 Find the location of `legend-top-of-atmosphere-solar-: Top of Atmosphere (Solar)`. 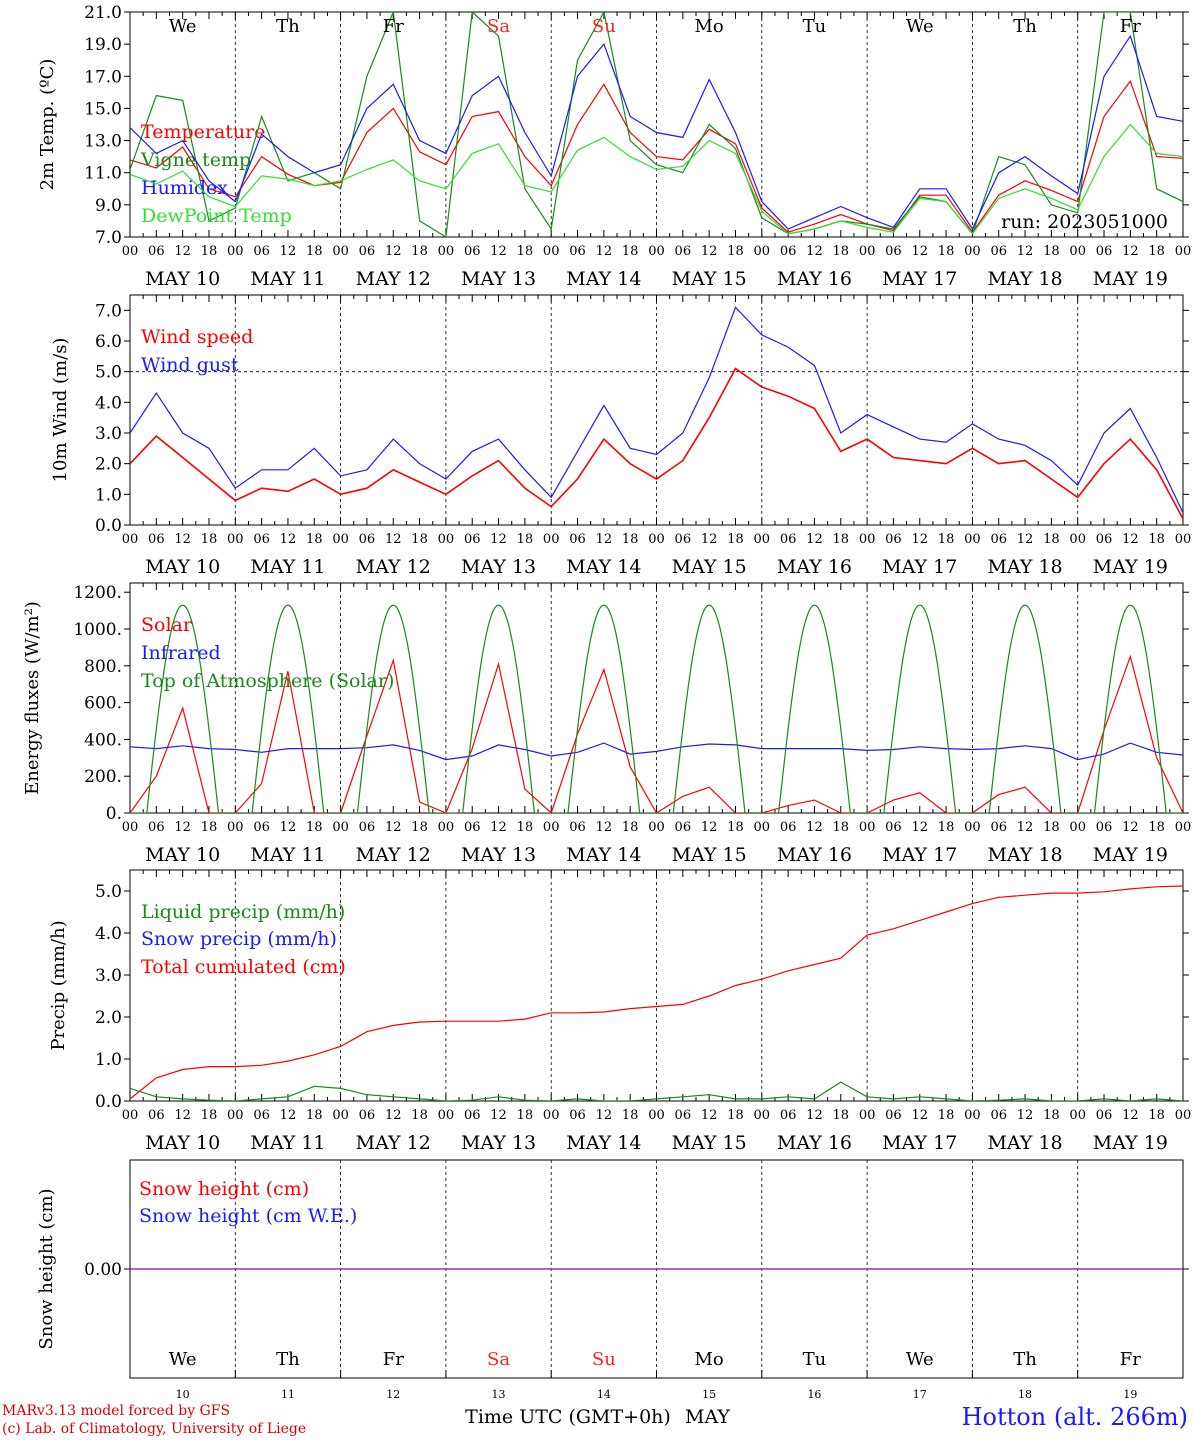

legend-top-of-atmosphere-solar-: Top of Atmosphere (Solar) is located at coordinates (267, 681).